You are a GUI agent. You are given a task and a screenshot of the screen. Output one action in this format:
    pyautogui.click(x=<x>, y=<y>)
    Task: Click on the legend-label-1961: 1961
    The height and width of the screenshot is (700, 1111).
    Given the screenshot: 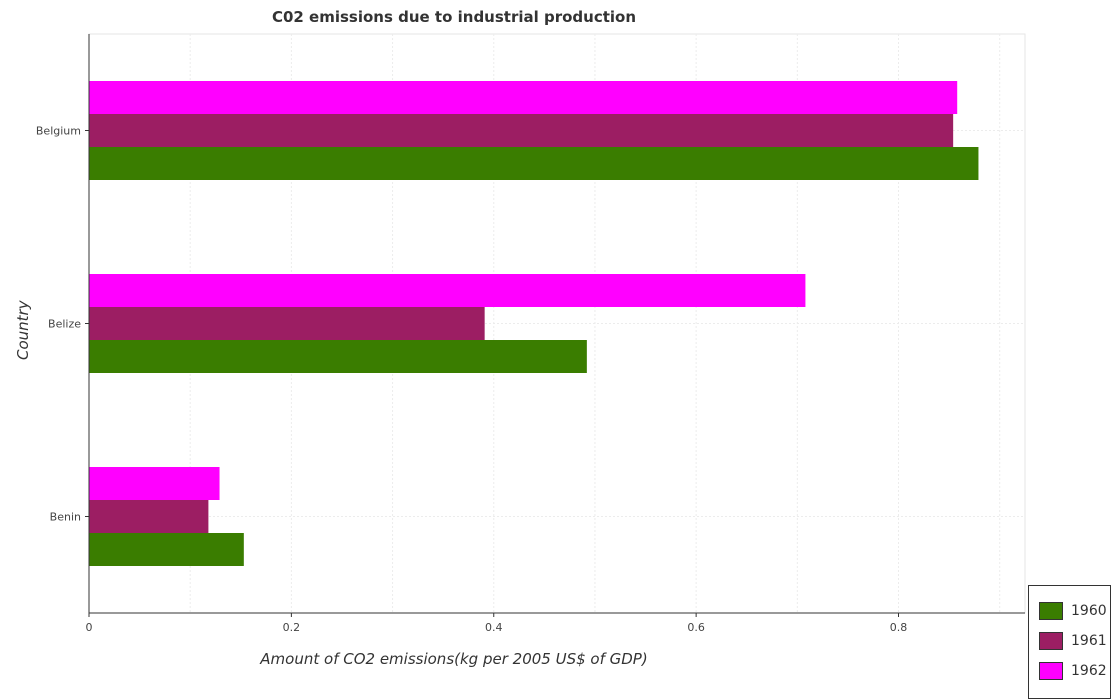 What is the action you would take?
    pyautogui.click(x=1089, y=641)
    